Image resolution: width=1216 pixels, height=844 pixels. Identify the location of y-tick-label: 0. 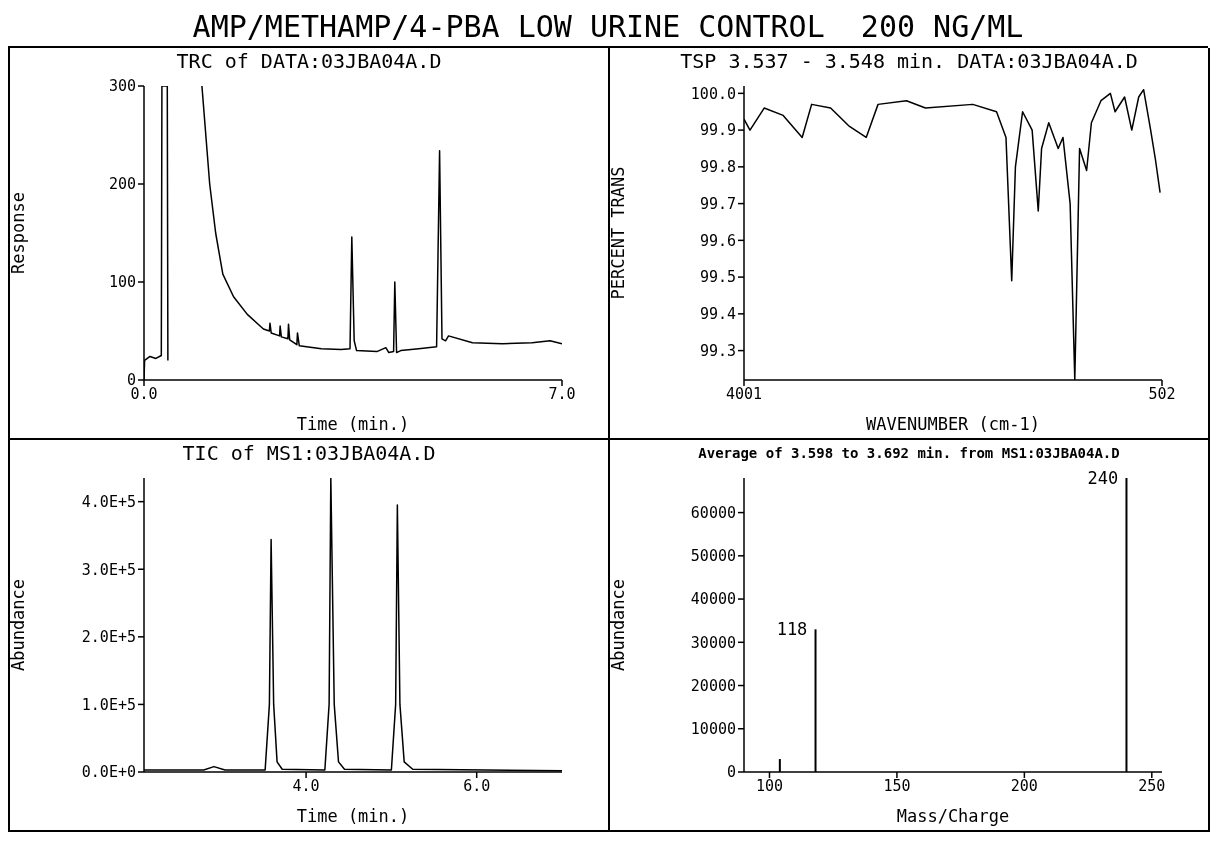
(731, 772).